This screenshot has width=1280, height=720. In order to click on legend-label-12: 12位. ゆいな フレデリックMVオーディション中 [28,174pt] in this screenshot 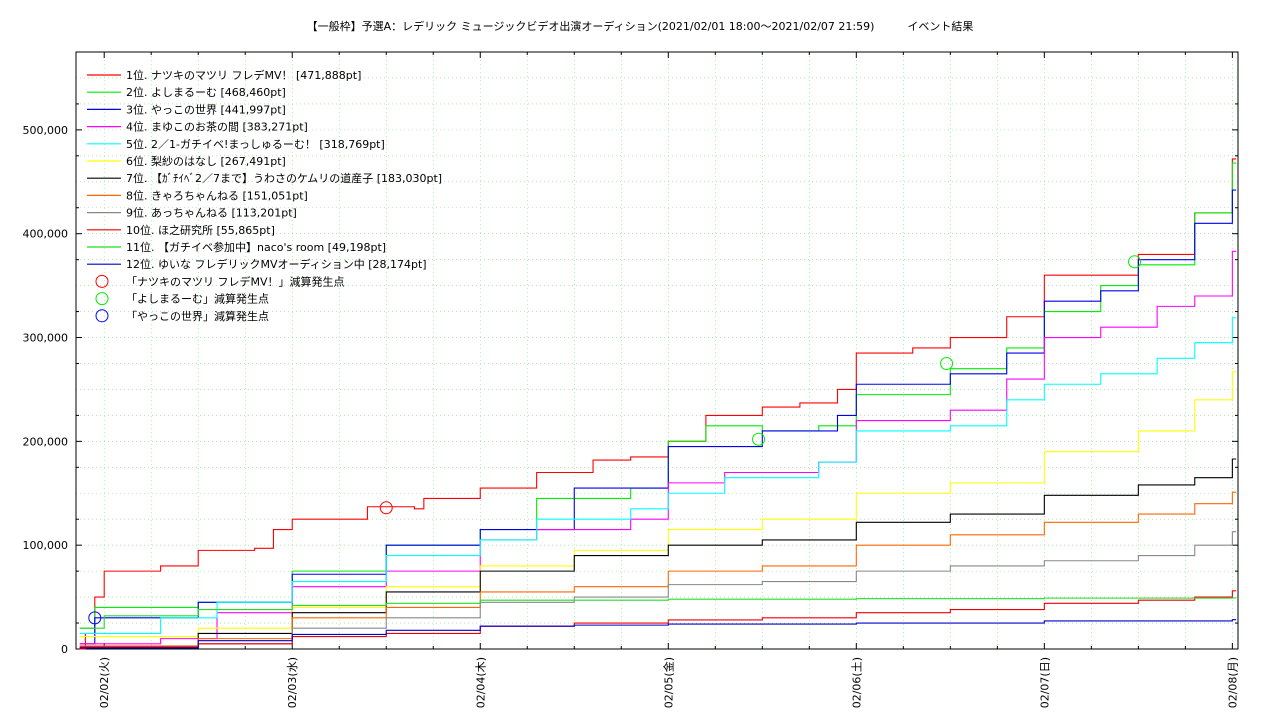, I will do `click(276, 264)`.